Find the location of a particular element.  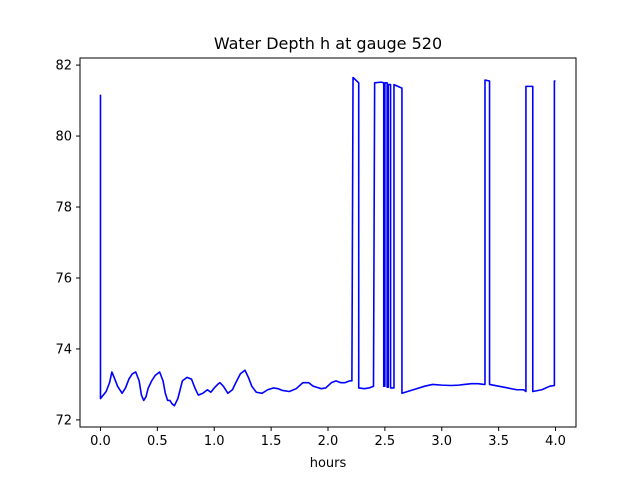

y-tick-label: 74 is located at coordinates (63, 349).